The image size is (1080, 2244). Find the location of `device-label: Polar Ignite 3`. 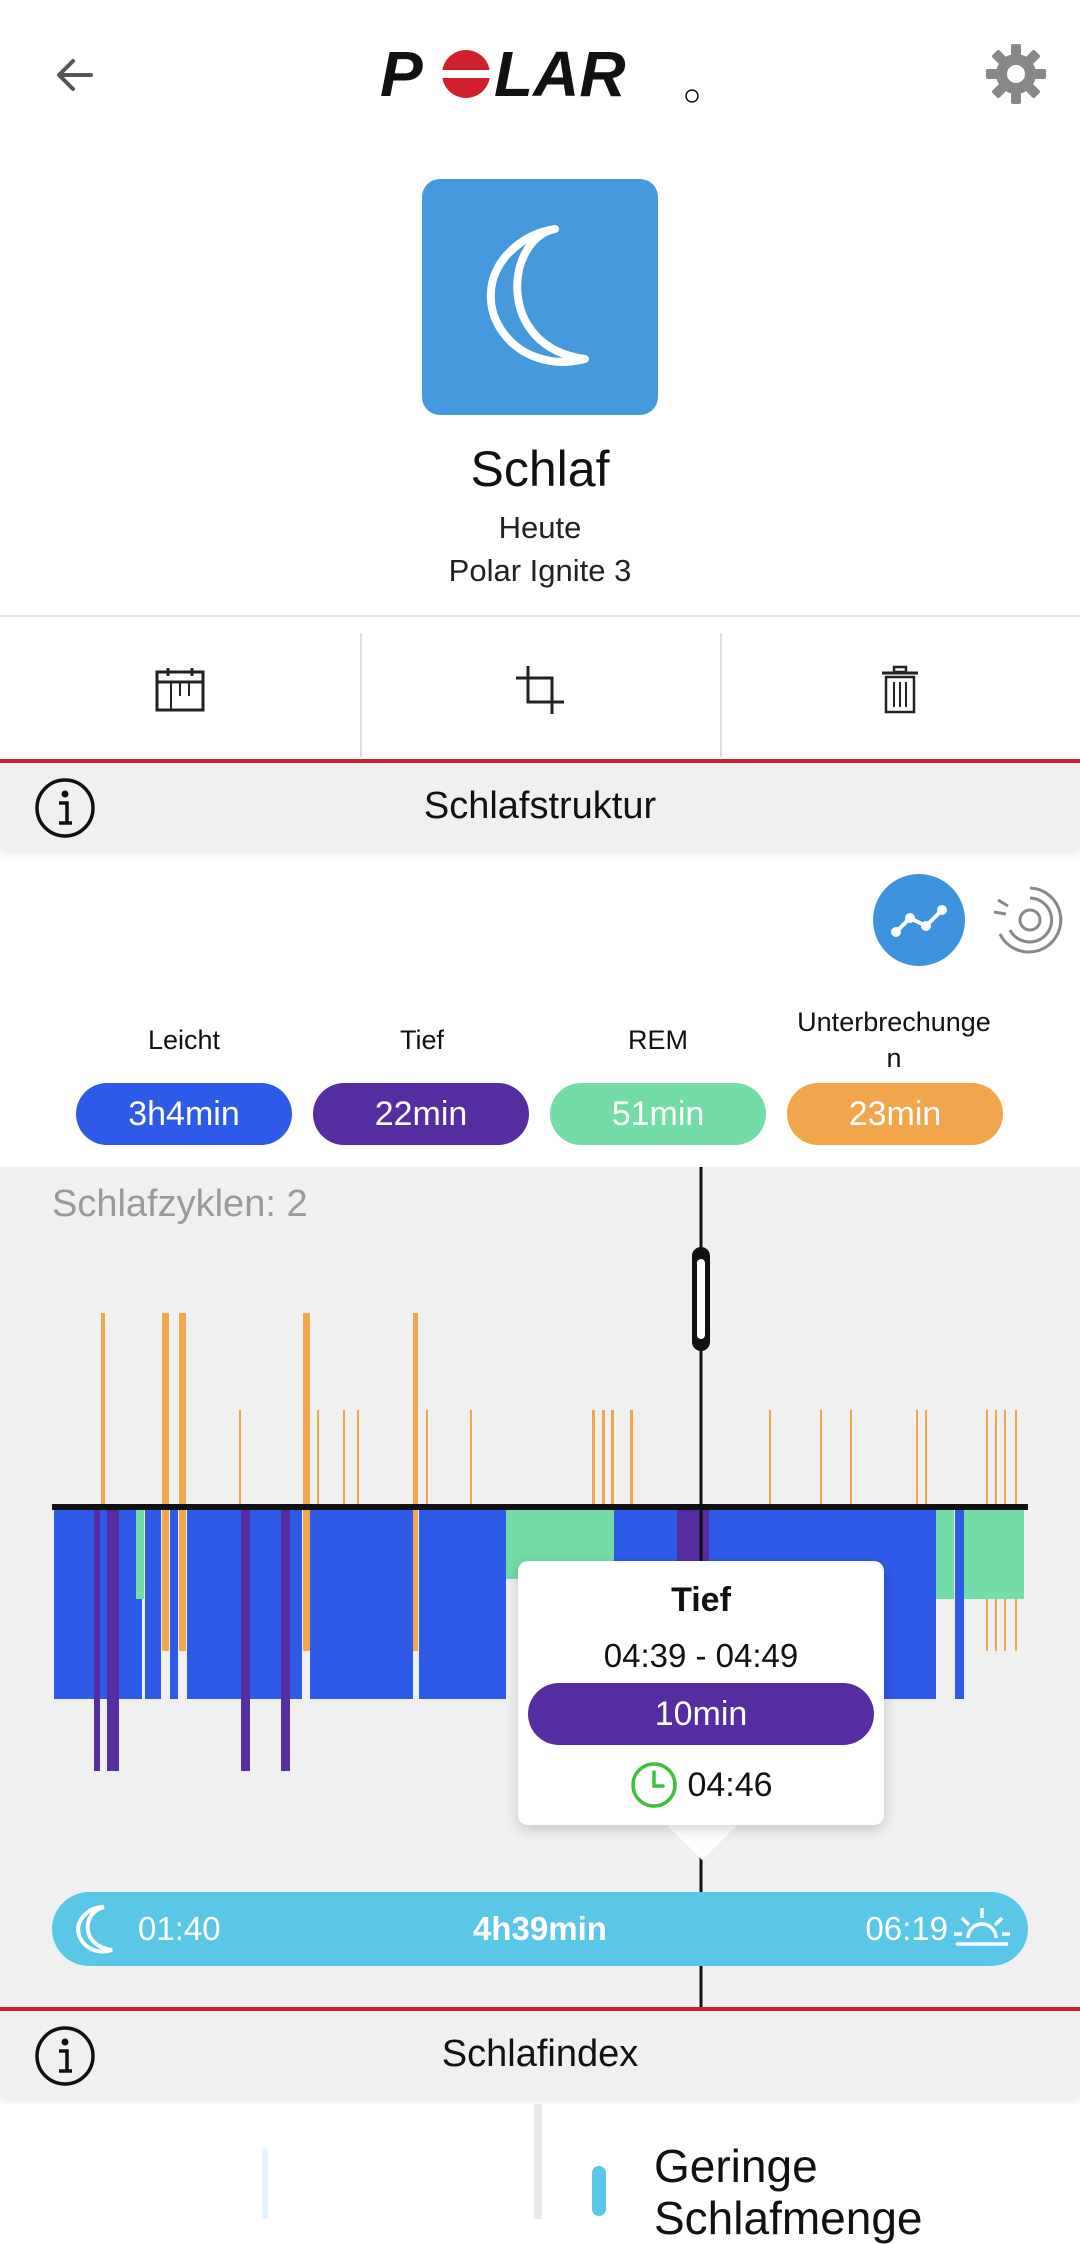

device-label: Polar Ignite 3 is located at coordinates (540, 570).